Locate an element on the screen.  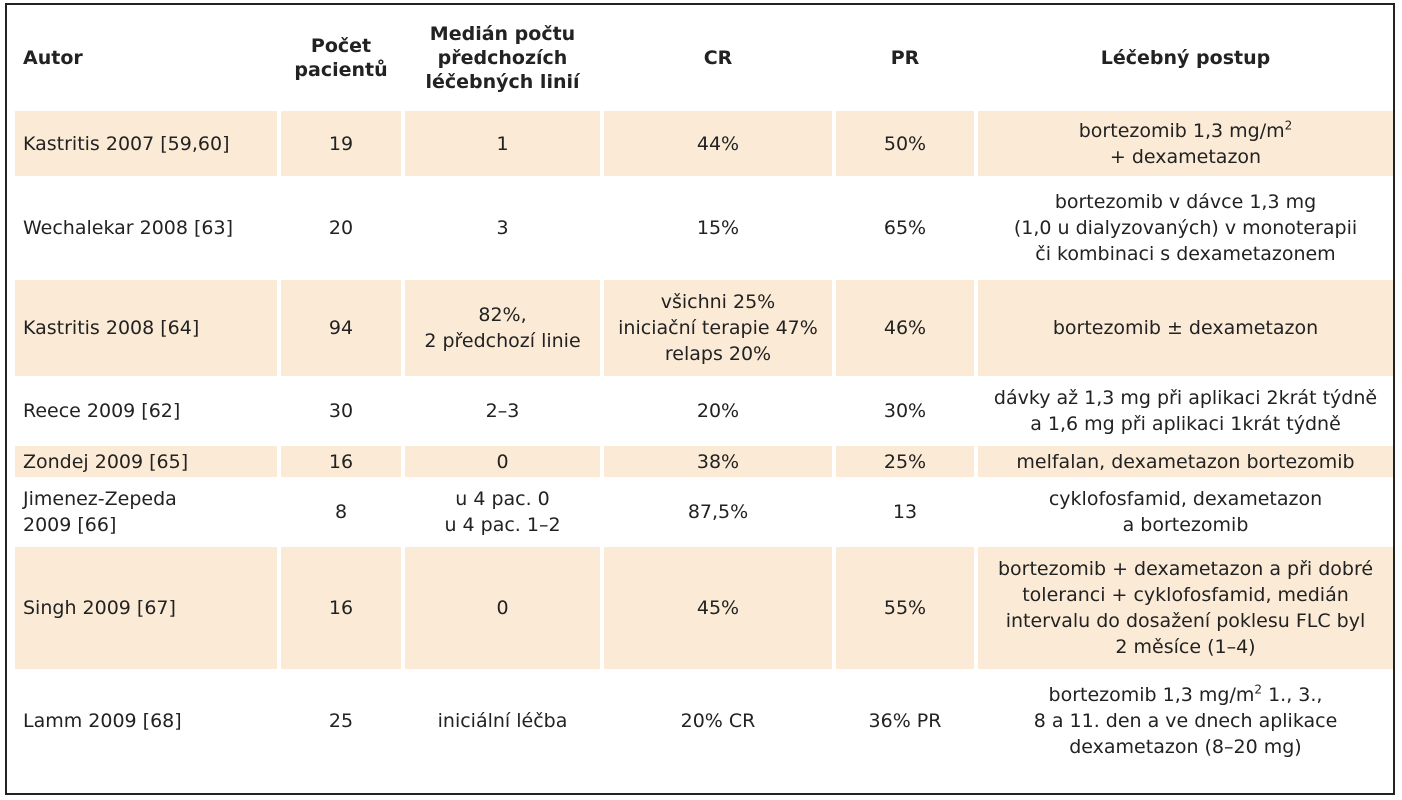
procedure-line: a bortezomib is located at coordinates (1185, 525).